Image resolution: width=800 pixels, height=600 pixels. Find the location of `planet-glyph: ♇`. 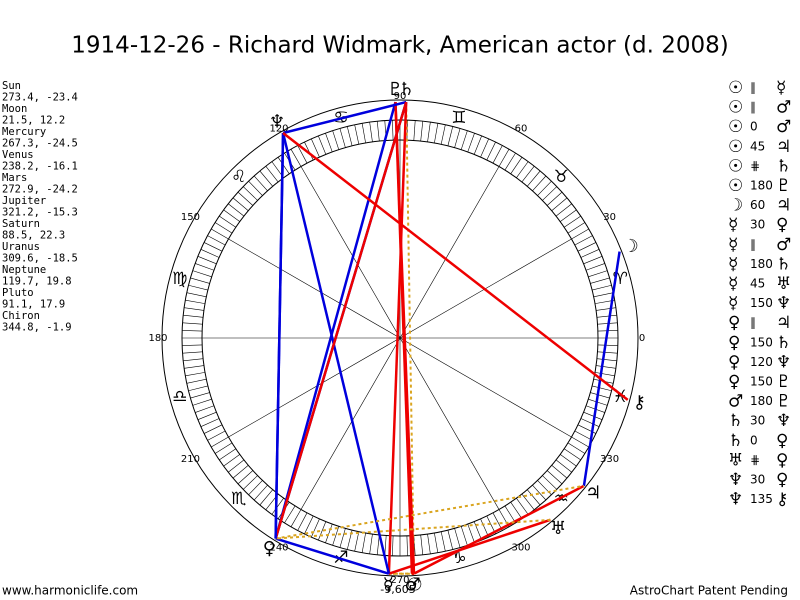

planet-glyph: ♇ is located at coordinates (395, 89).